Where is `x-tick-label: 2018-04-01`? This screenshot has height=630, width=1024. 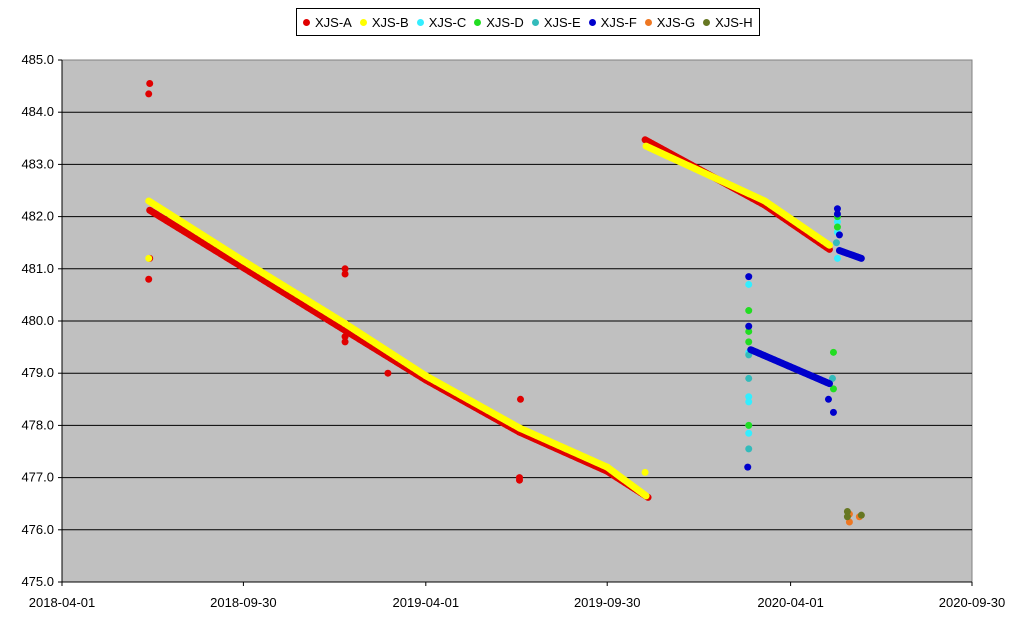
x-tick-label: 2018-04-01 is located at coordinates (62, 602).